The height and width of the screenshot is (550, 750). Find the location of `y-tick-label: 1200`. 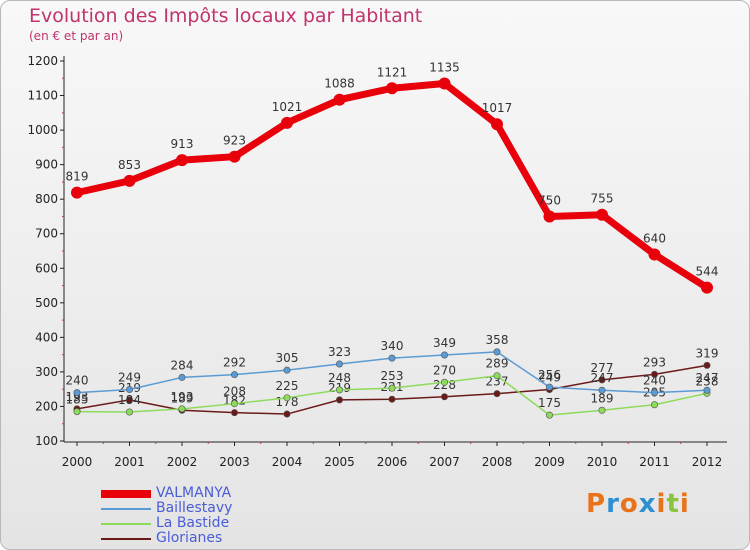

y-tick-label: 1200 is located at coordinates (42, 61).